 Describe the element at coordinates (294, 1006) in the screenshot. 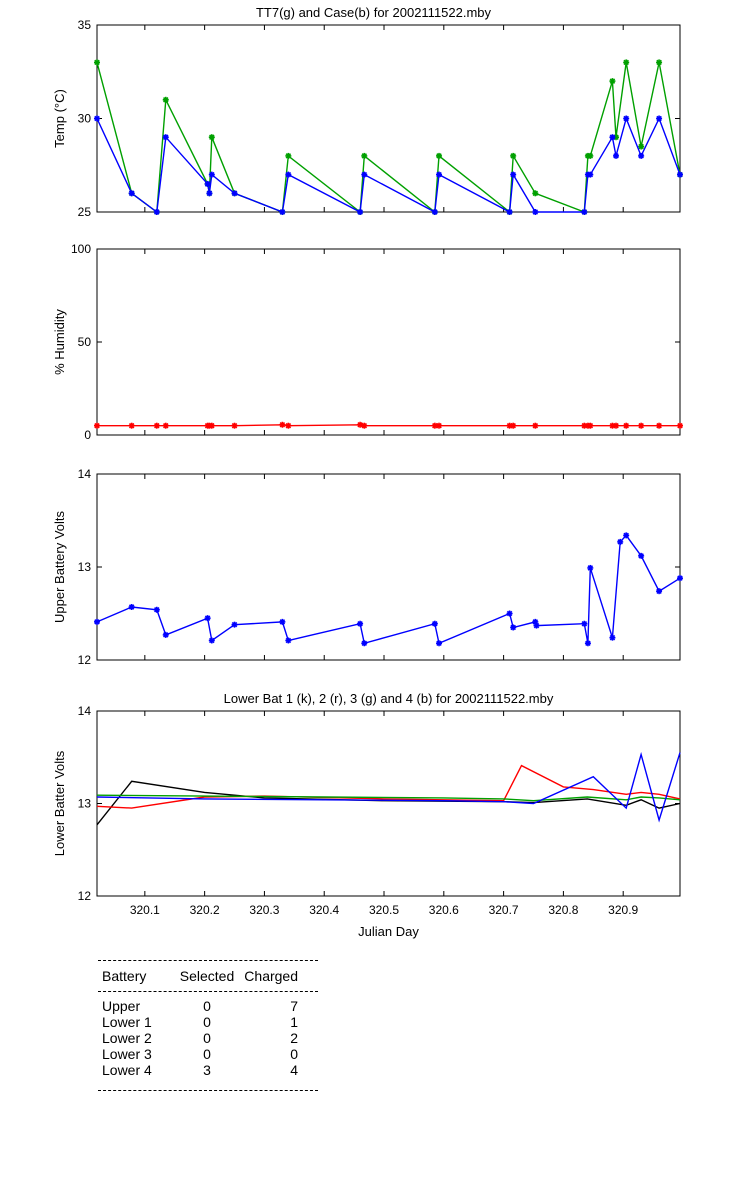

I see `table-cell-charged: 7` at that location.